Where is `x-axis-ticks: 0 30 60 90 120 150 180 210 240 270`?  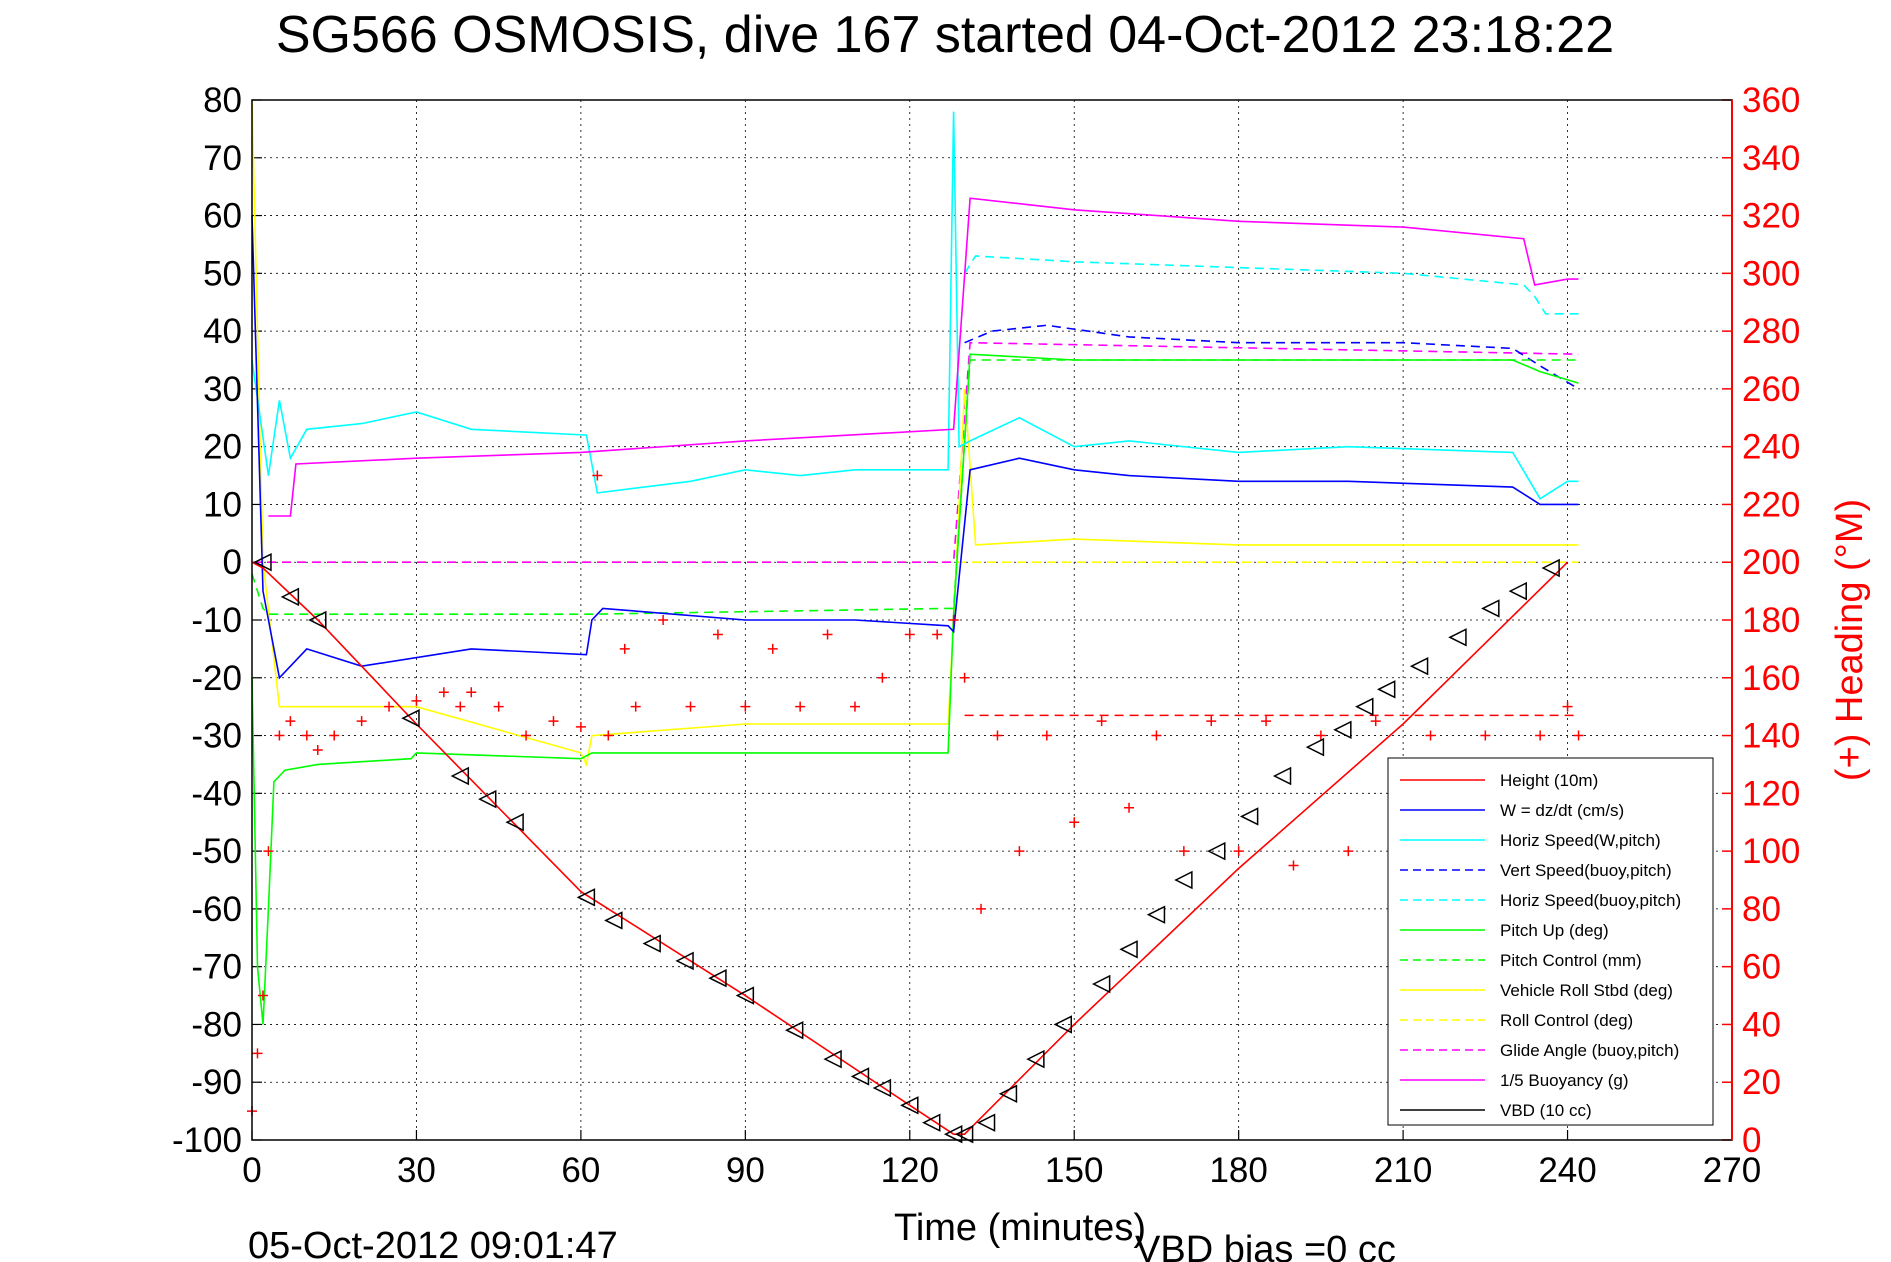 x-axis-ticks: 0 30 60 90 120 150 180 210 240 270 is located at coordinates (1001, 1160).